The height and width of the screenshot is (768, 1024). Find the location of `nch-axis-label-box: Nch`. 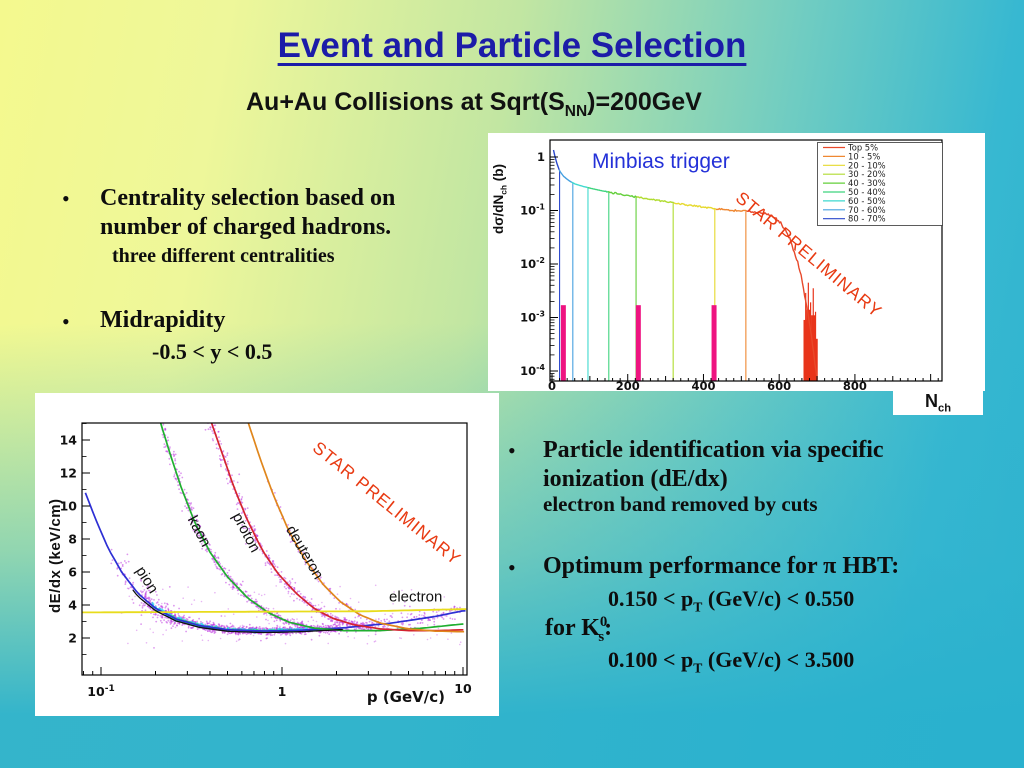

nch-axis-label-box: Nch is located at coordinates (938, 403).